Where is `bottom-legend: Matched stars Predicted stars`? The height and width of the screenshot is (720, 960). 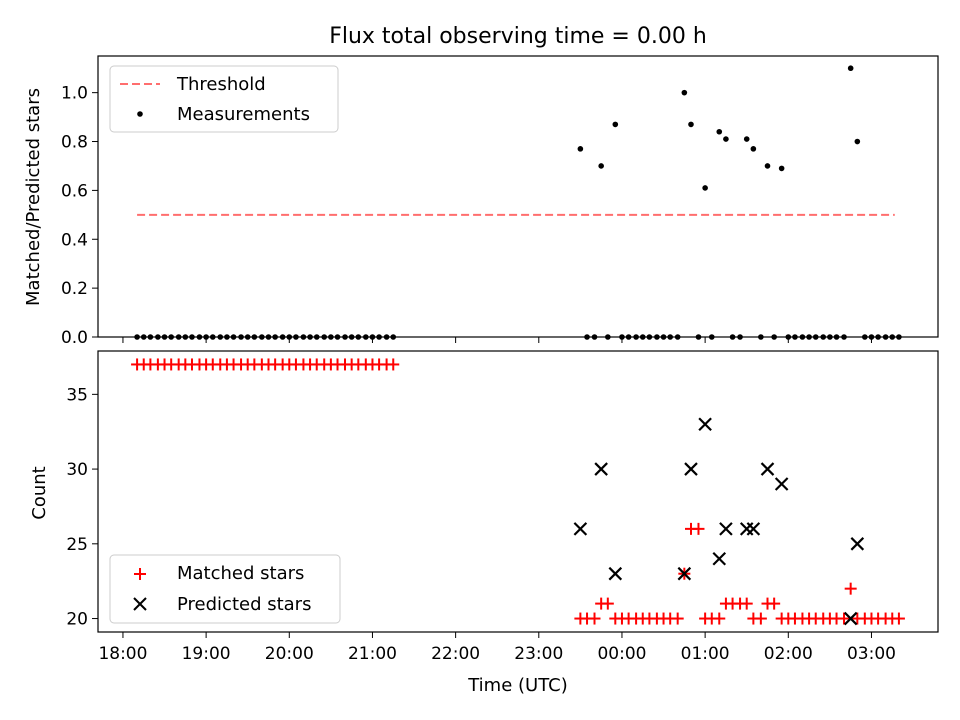 bottom-legend: Matched stars Predicted stars is located at coordinates (225, 589).